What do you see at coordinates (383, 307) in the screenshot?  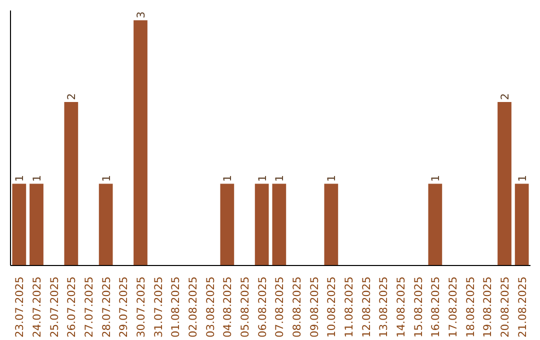 I see `x-tick-label: 13.08.2025` at bounding box center [383, 307].